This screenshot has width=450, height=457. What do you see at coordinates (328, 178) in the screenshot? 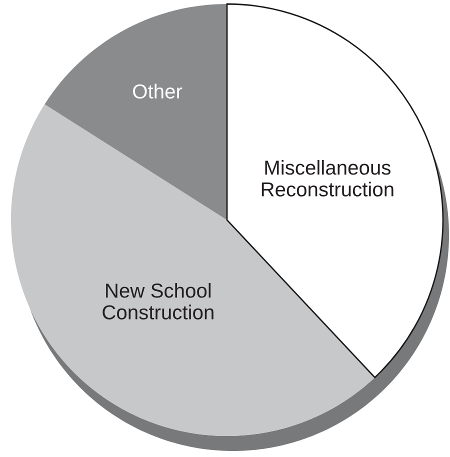
I see `slice-label: Miscellaneous Reconstruction` at bounding box center [328, 178].